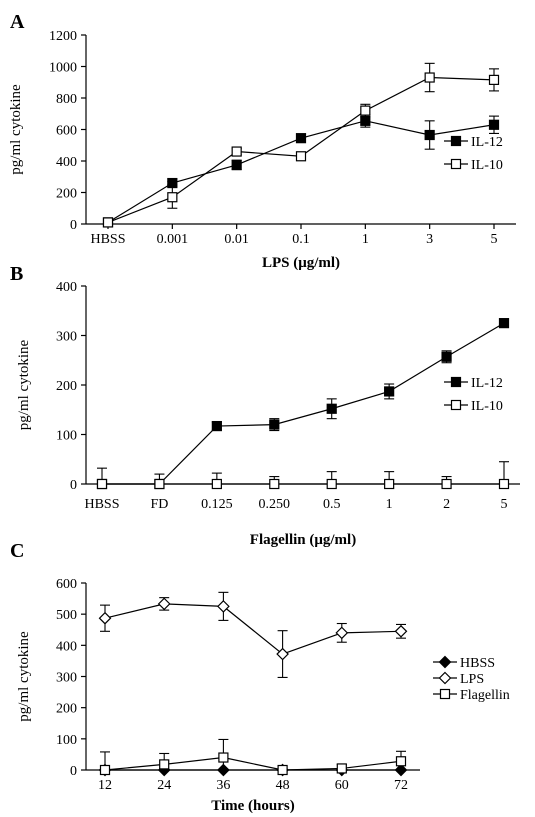 The image size is (535, 817). Describe the element at coordinates (223, 785) in the screenshot. I see `x-tick-label: 36` at that location.